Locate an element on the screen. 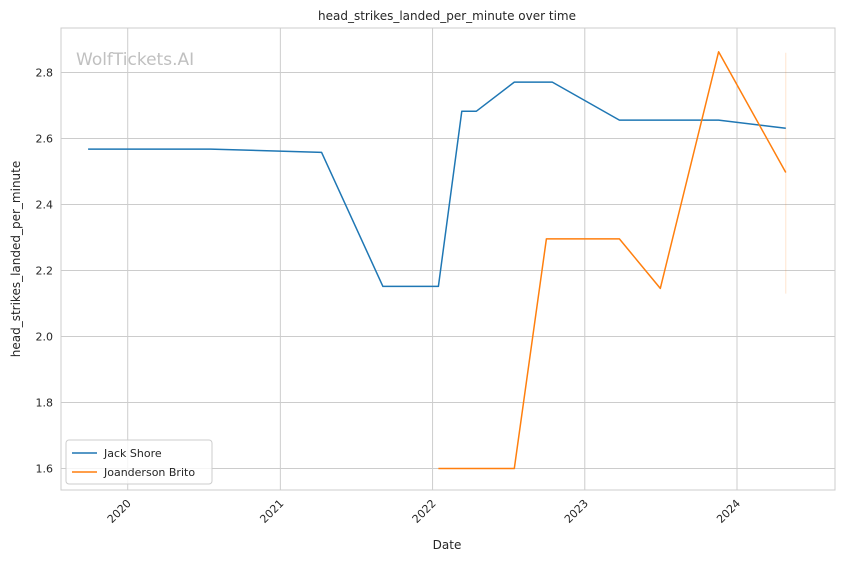 Image resolution: width=844 pixels, height=561 pixels. legend-label: Jack Shore is located at coordinates (132, 453).